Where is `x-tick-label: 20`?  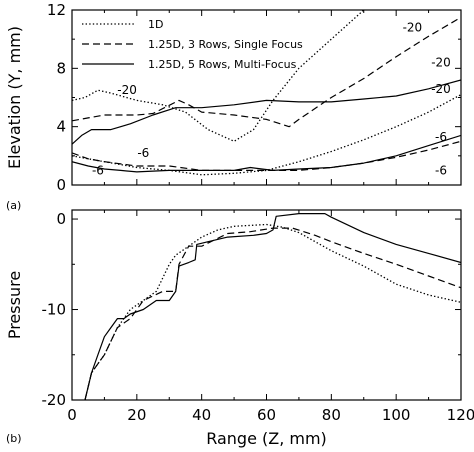
x-tick-label: 20 is located at coordinates (136, 415).